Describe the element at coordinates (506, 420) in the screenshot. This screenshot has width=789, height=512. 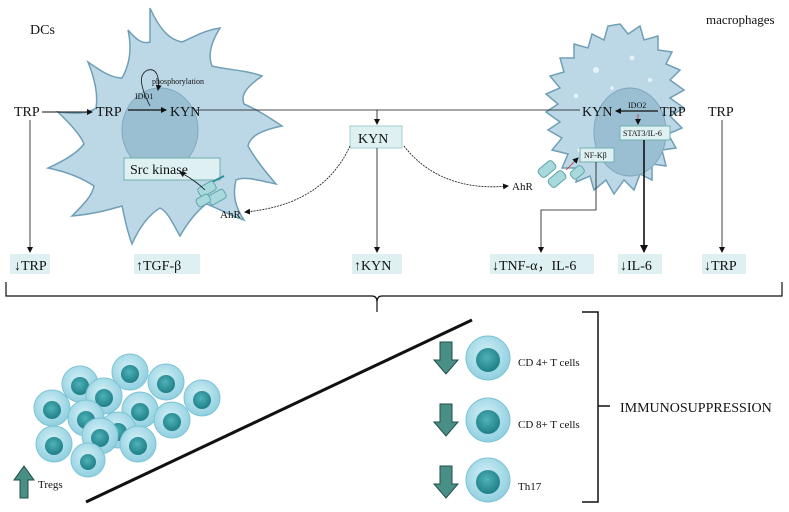
I see `tcell-row-cd8: CD 8+ T cells` at that location.